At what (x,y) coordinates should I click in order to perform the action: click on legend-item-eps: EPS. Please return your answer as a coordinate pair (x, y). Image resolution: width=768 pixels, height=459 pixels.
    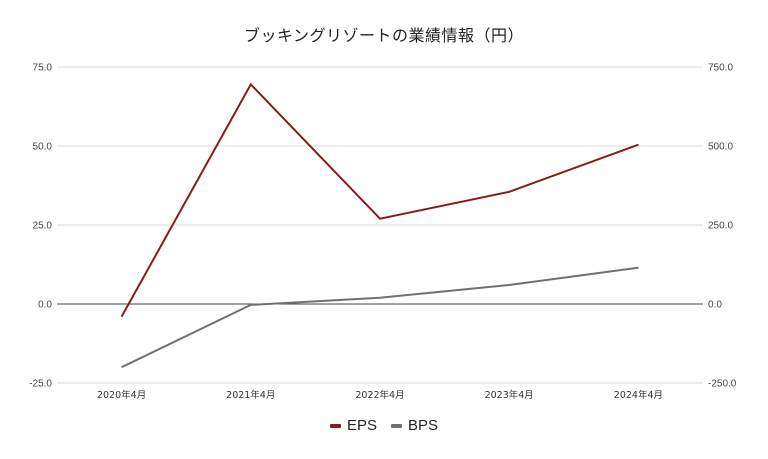
    Looking at the image, I should click on (353, 425).